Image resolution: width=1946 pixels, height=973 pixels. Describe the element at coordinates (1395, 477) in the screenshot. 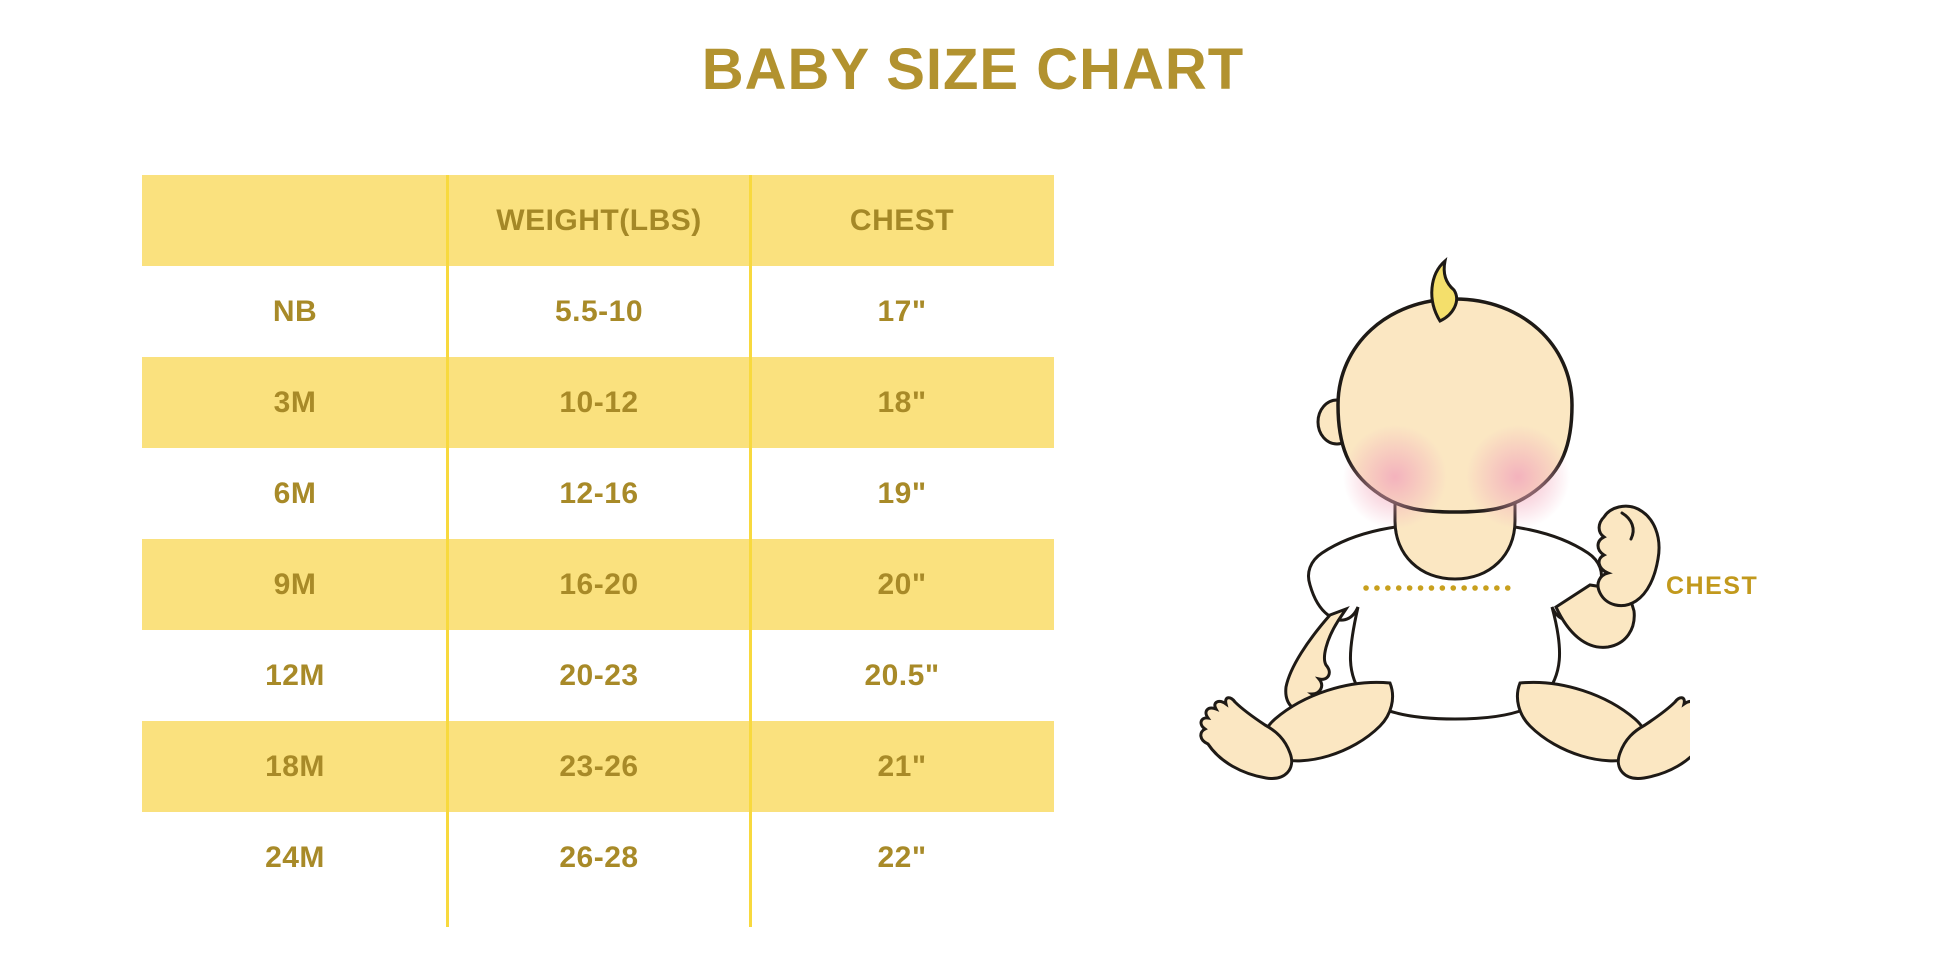

I see `baby-cheek-left` at that location.